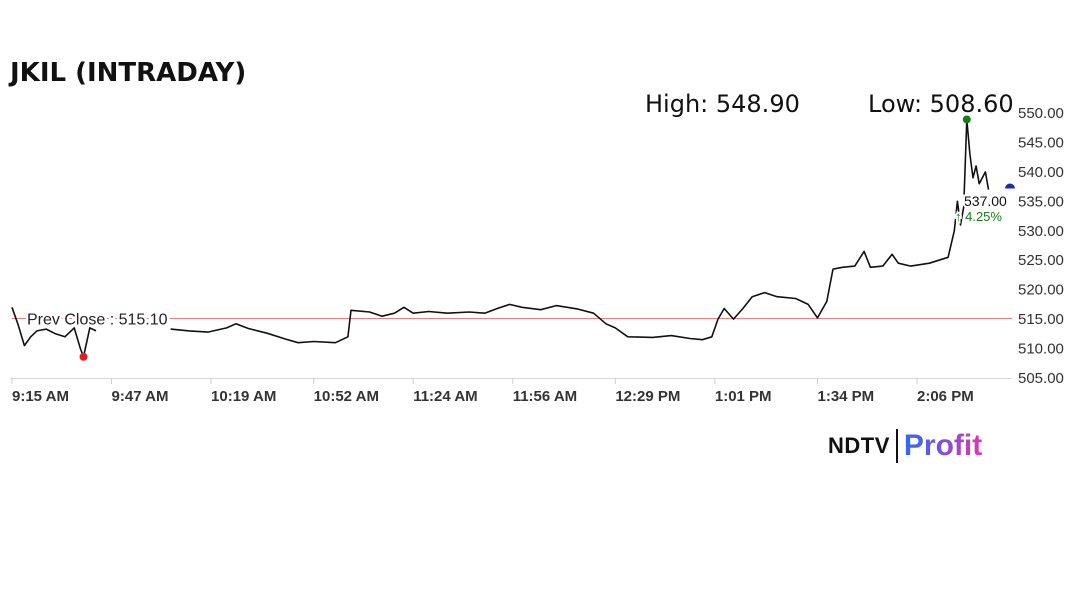 Image resolution: width=1080 pixels, height=607 pixels. Describe the element at coordinates (896, 446) in the screenshot. I see `logo-divider` at that location.